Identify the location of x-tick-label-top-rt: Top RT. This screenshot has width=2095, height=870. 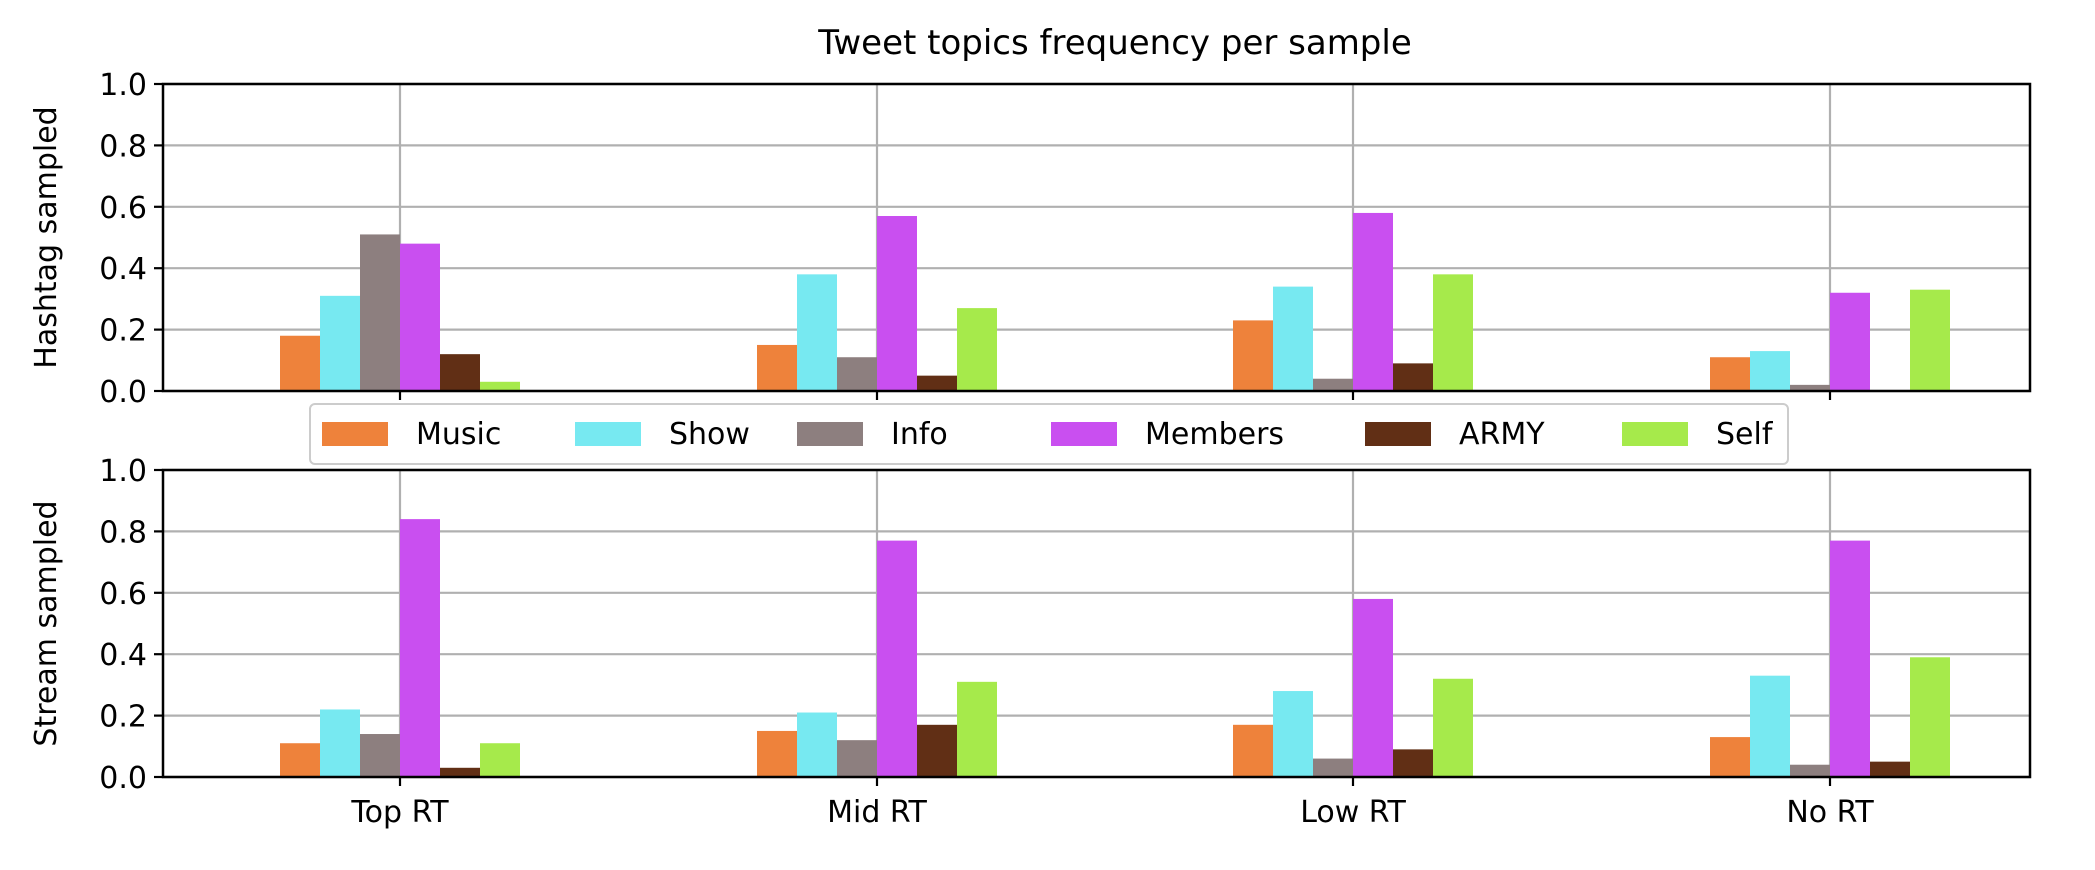
(399, 812).